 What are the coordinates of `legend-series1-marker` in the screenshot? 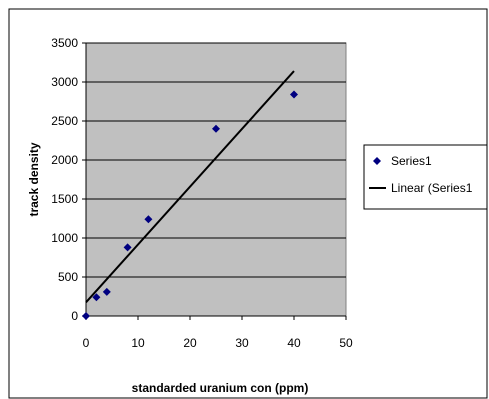 It's located at (377, 161).